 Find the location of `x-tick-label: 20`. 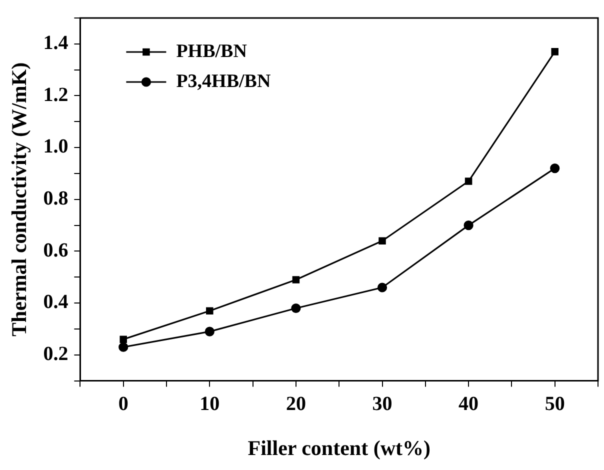

x-tick-label: 20 is located at coordinates (296, 403).